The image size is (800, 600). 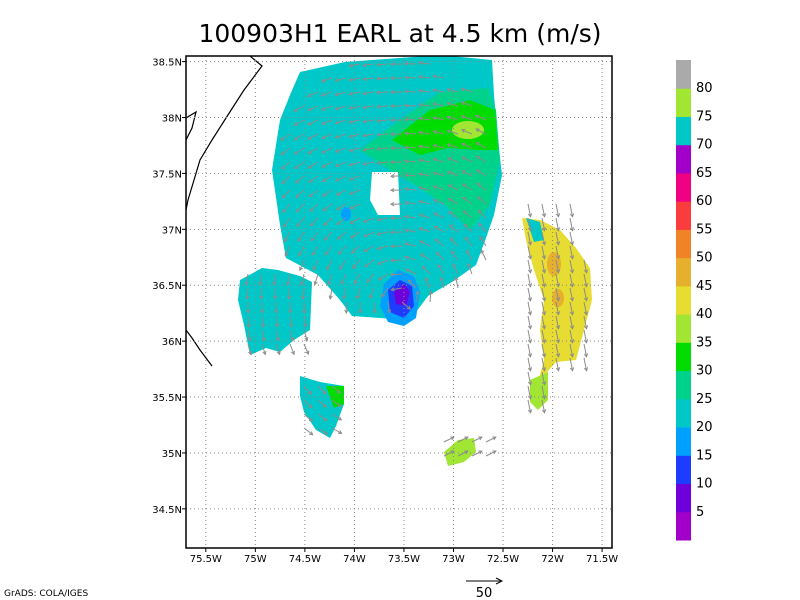 What do you see at coordinates (453, 559) in the screenshot?
I see `x-tick-label: 73W` at bounding box center [453, 559].